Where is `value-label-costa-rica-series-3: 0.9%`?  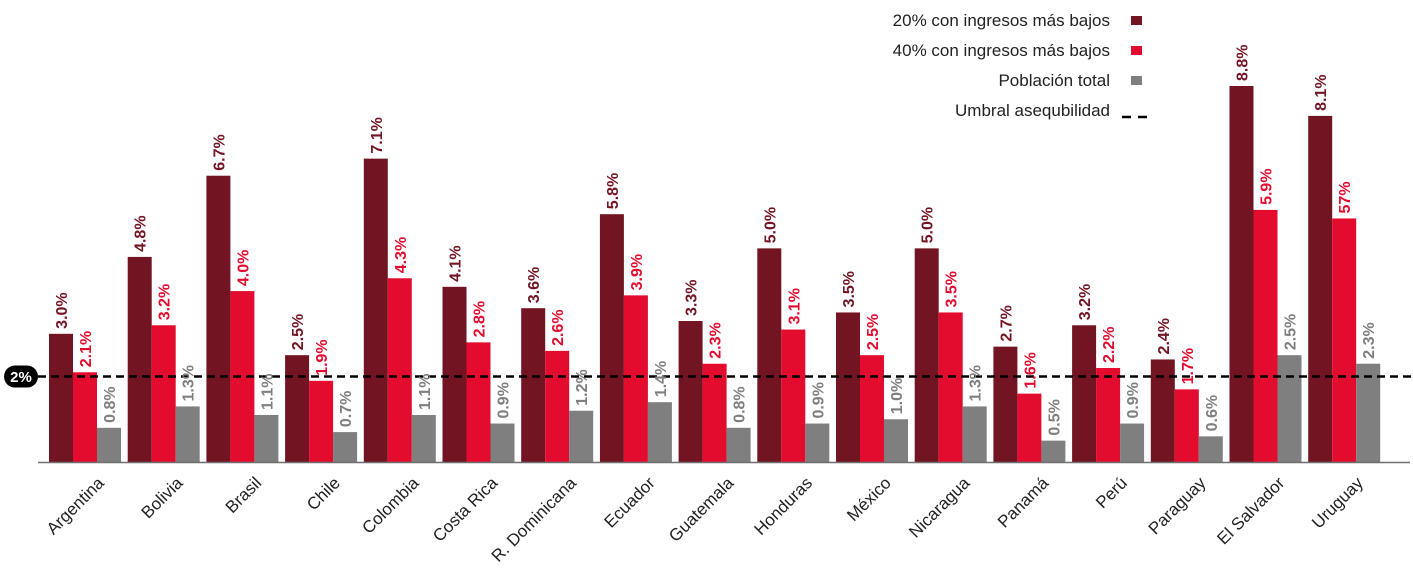
value-label-costa-rica-series-3: 0.9% is located at coordinates (504, 400).